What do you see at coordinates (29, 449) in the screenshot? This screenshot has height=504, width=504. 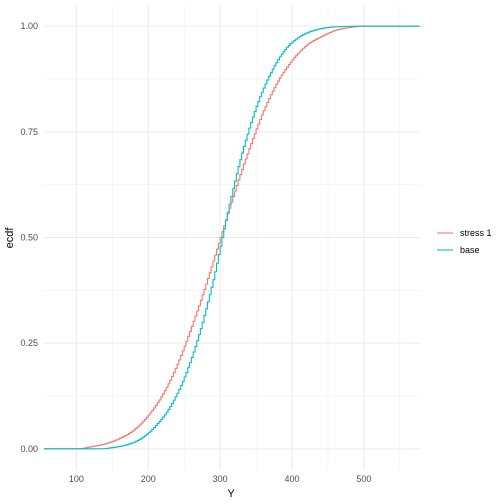 I see `y-tick-label: 0.00` at bounding box center [29, 449].